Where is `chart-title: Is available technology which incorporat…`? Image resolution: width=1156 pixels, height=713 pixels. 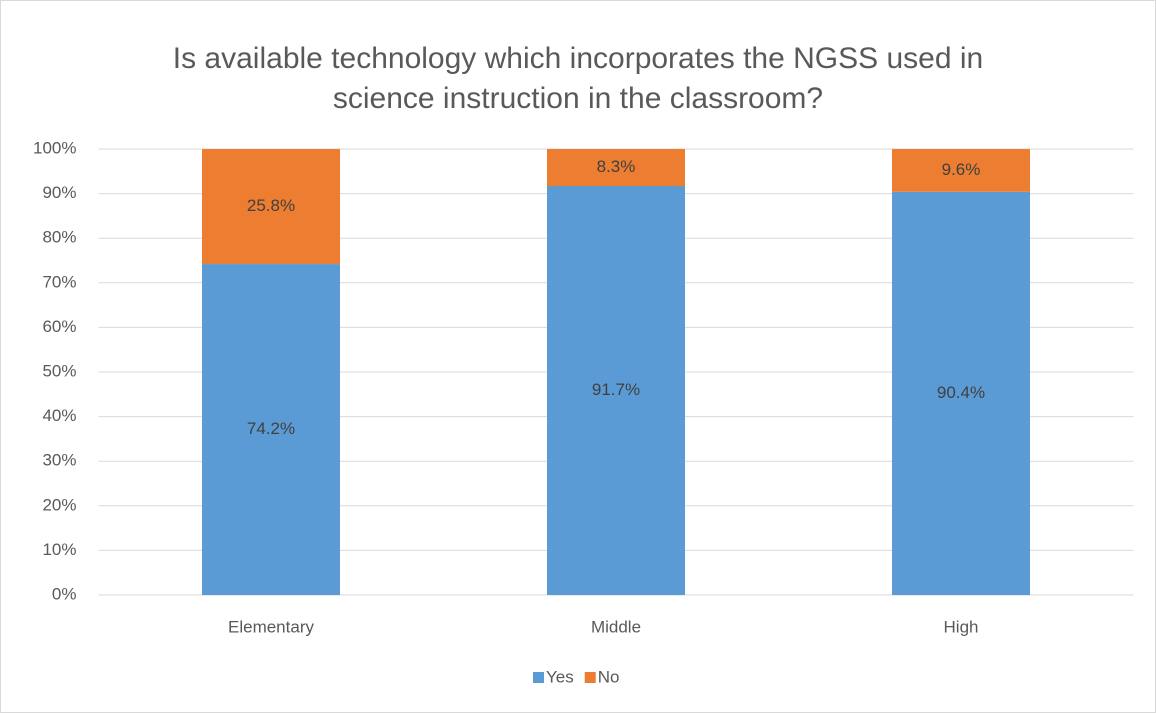
chart-title: Is available technology which incorporat… is located at coordinates (578, 58).